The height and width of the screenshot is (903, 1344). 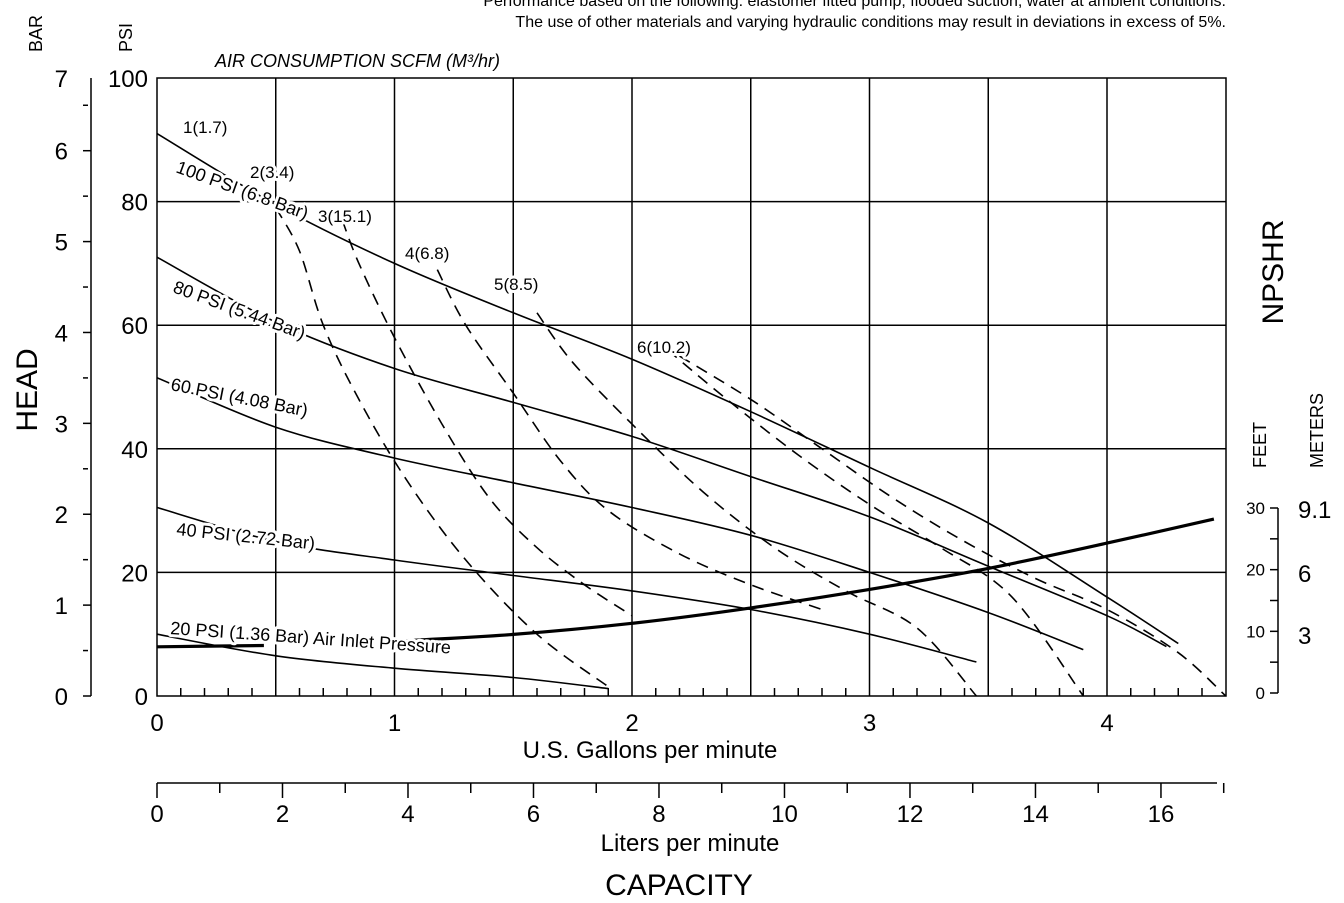 I want to click on capacity-label: CAPACITY, so click(x=679, y=885).